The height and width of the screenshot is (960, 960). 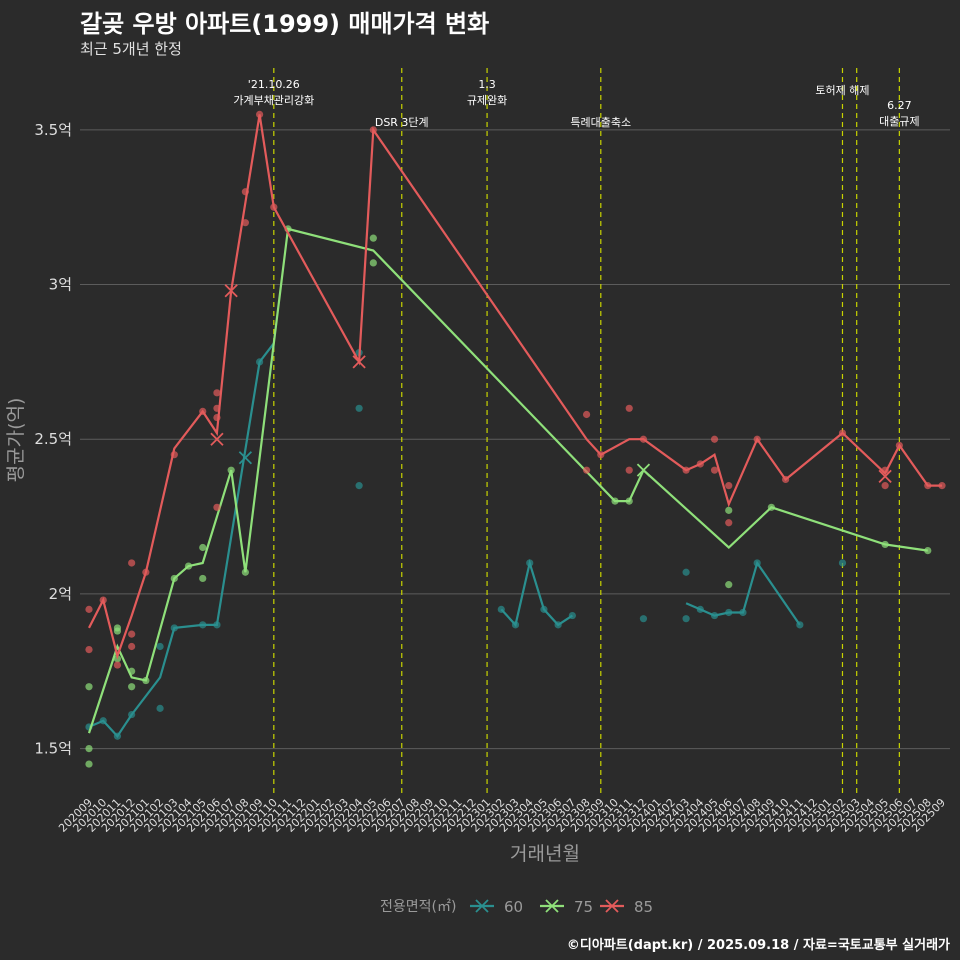 What do you see at coordinates (545, 854) in the screenshot?
I see `x-axis-title: 거래년월` at bounding box center [545, 854].